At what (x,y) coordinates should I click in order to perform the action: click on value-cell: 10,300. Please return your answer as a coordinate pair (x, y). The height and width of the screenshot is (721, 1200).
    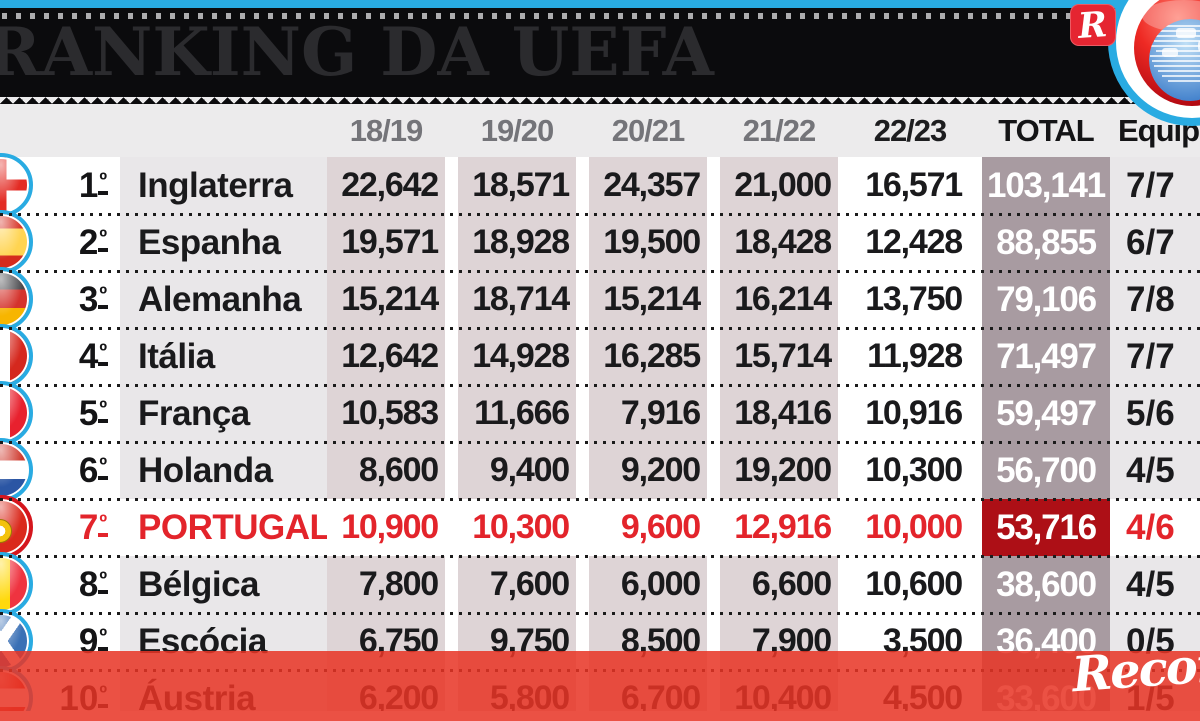
    Looking at the image, I should click on (517, 527).